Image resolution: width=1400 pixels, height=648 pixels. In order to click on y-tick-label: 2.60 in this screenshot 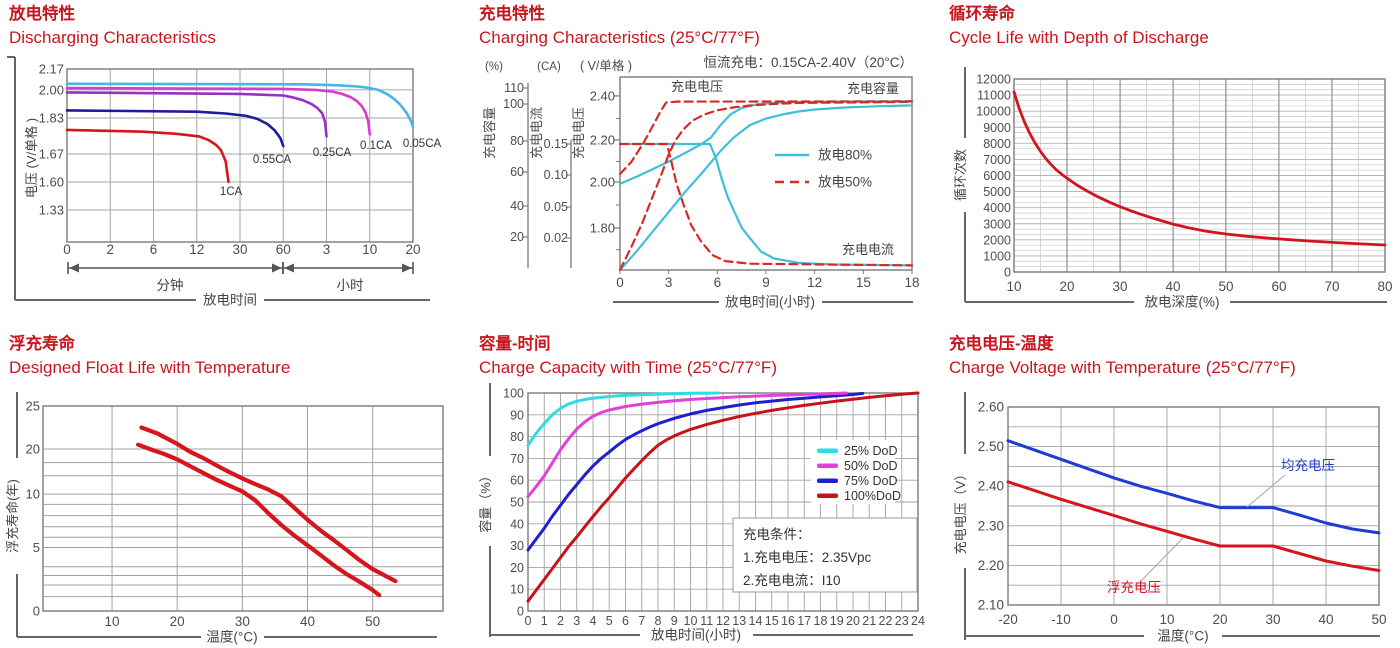, I will do `click(991, 407)`.